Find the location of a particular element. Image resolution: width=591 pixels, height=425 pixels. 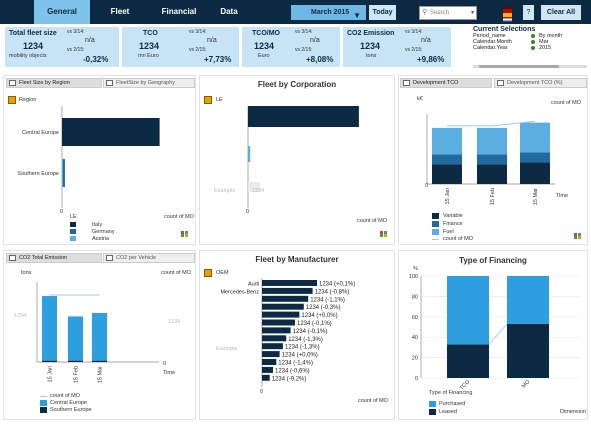

today-button: Today is located at coordinates (382, 12).